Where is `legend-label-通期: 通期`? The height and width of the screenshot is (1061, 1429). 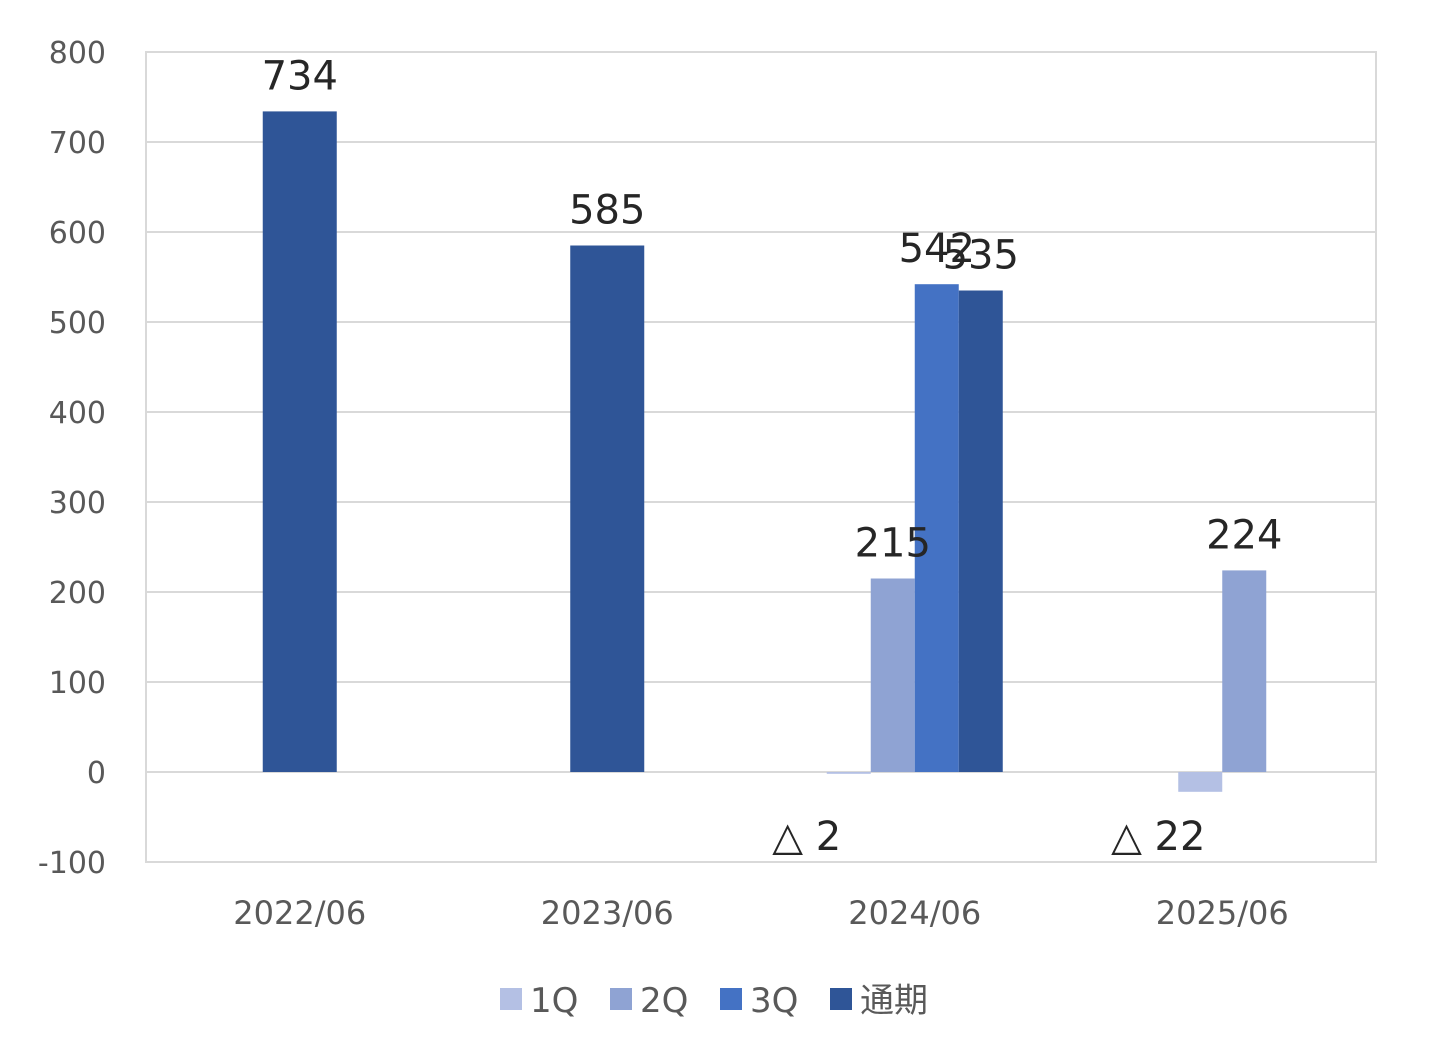 legend-label-通期: 通期 is located at coordinates (894, 1001).